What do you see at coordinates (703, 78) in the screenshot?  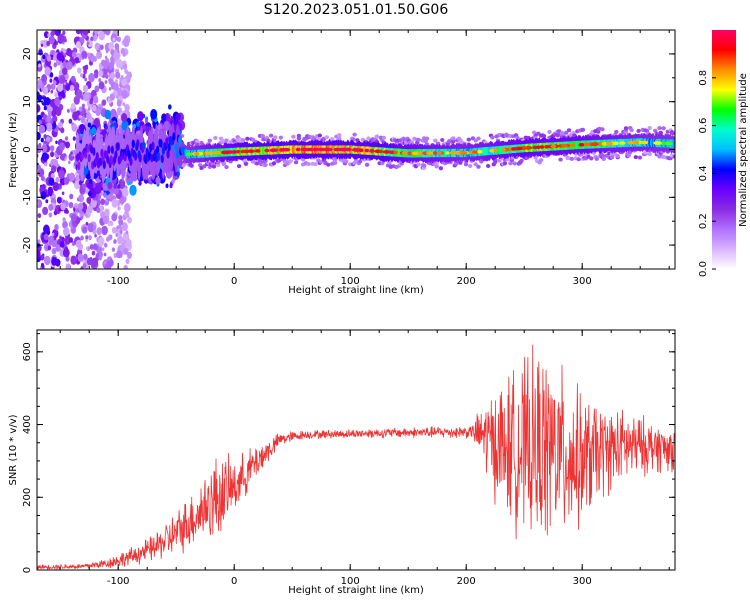 I see `colorbar-tick-label: 0.8` at bounding box center [703, 78].